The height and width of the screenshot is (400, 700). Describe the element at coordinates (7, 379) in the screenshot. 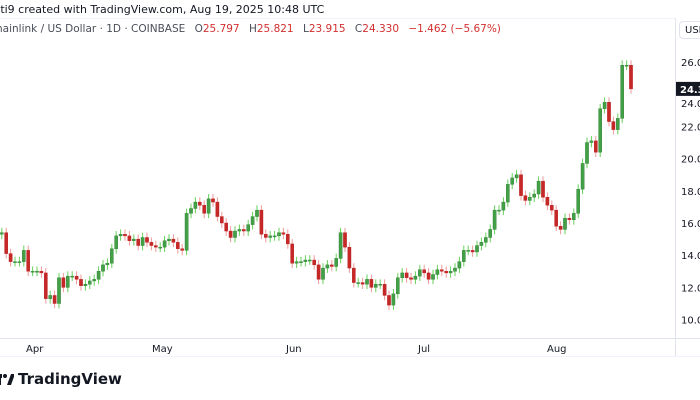

I see `tradingview-logo-icon` at that location.